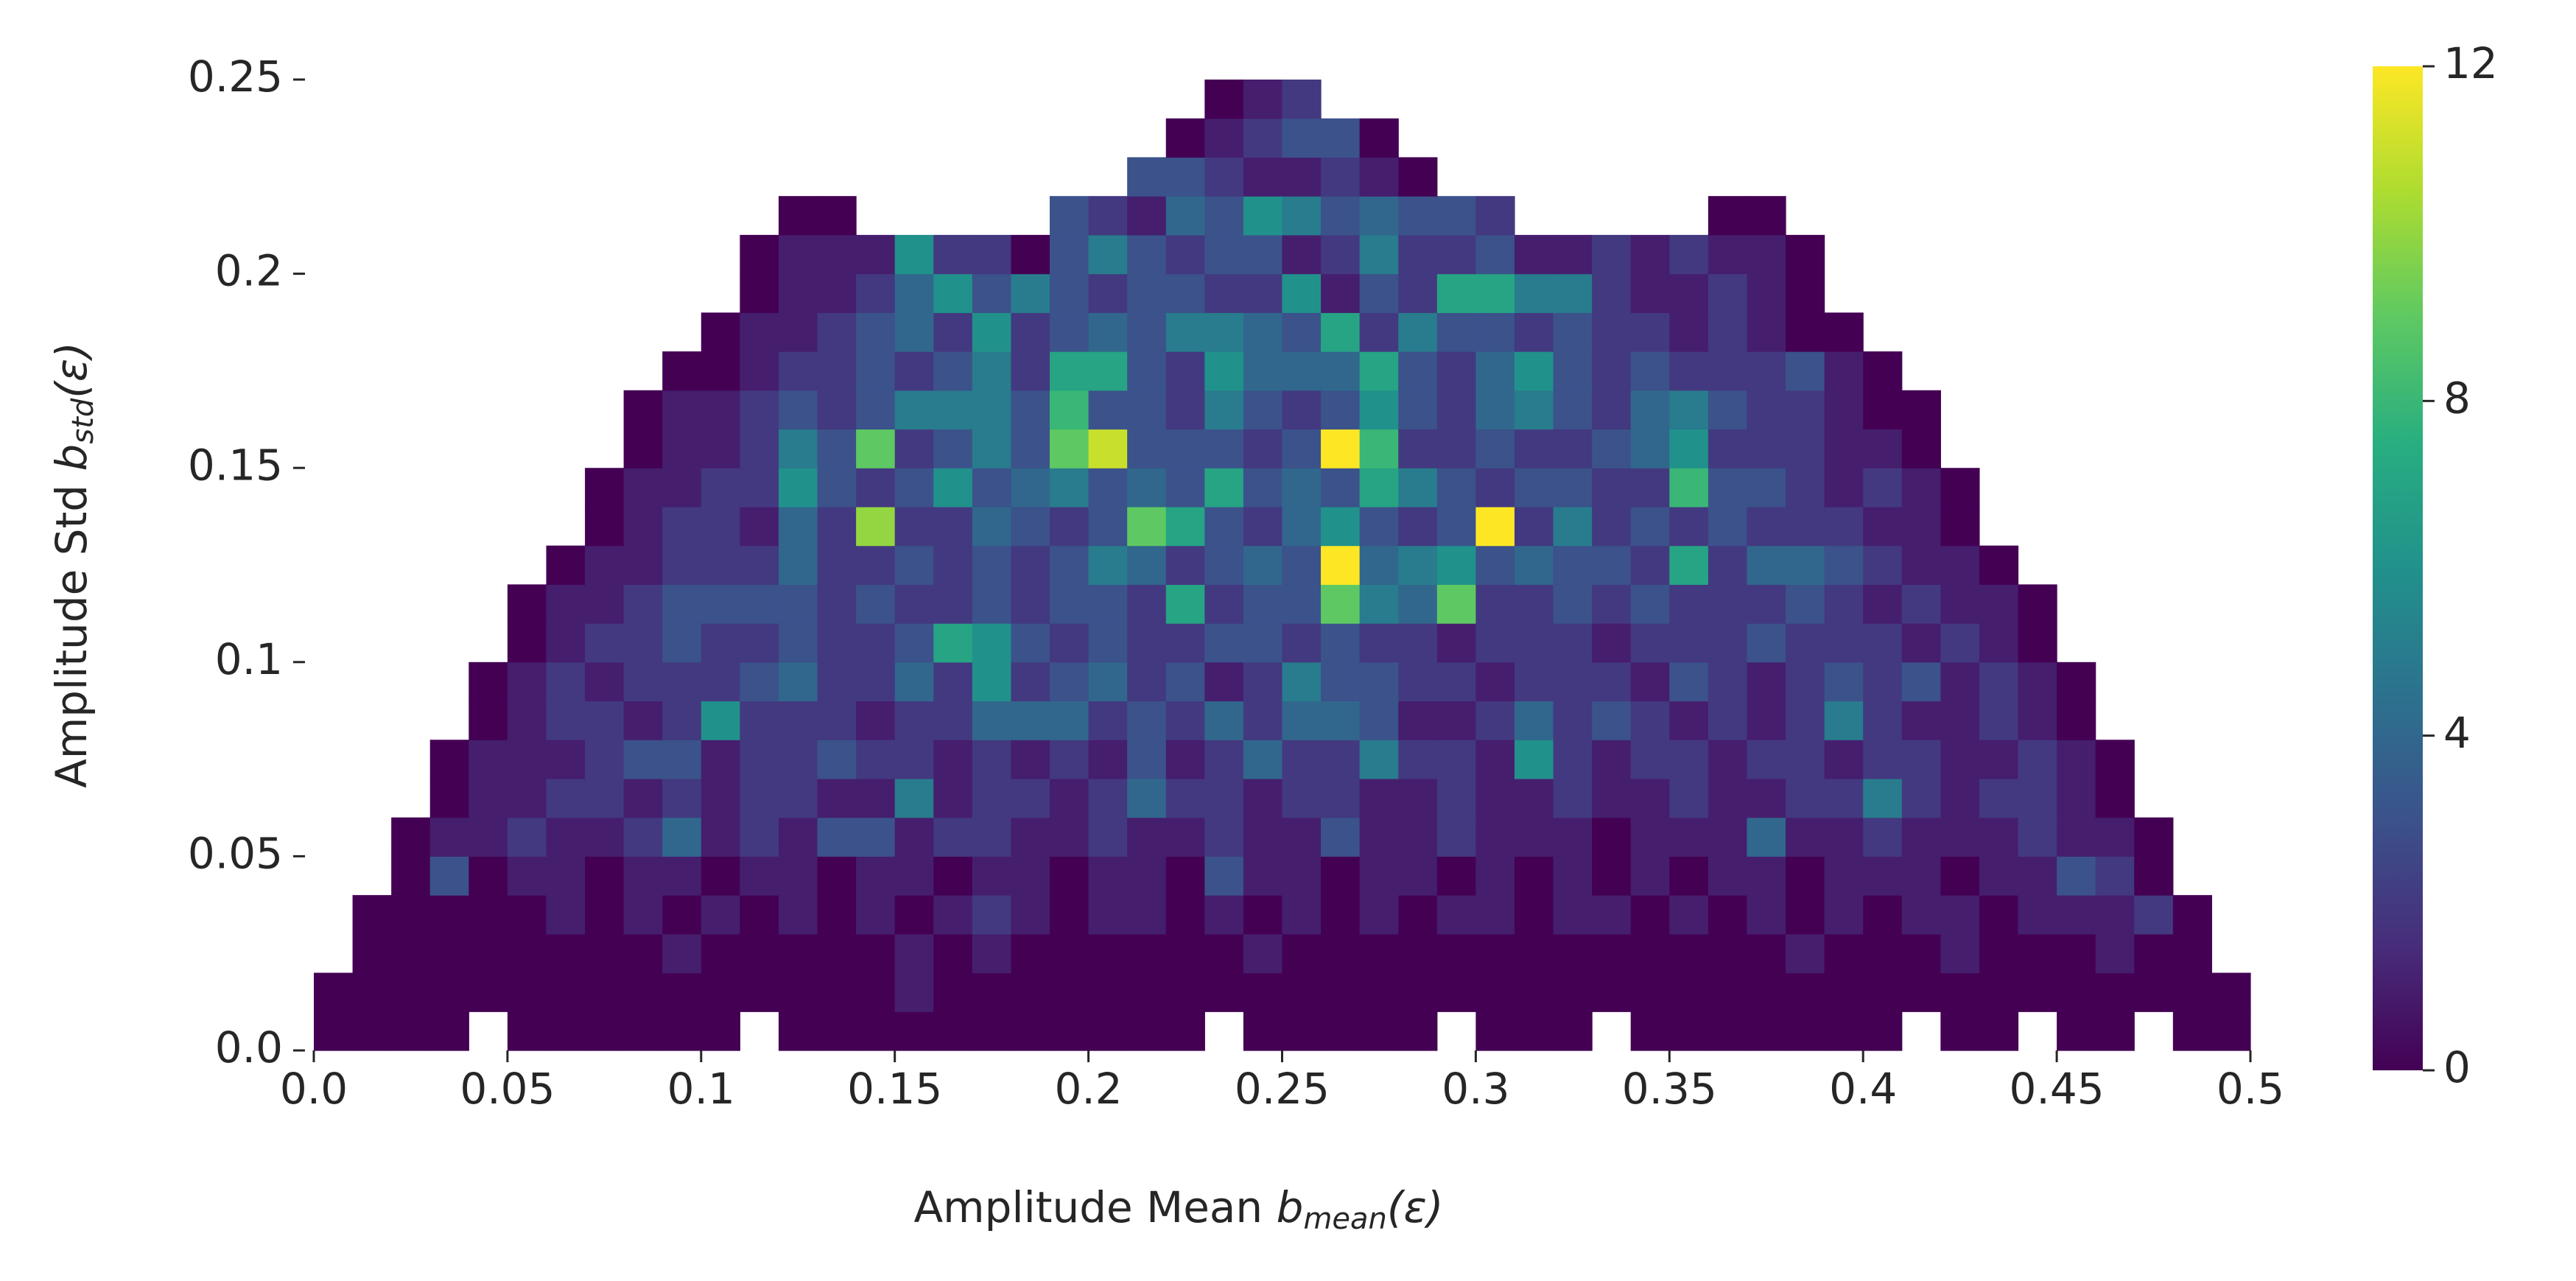  What do you see at coordinates (1179, 1209) in the screenshot?
I see `x-axis-label: Amplitude Mean bmean(ε)` at bounding box center [1179, 1209].